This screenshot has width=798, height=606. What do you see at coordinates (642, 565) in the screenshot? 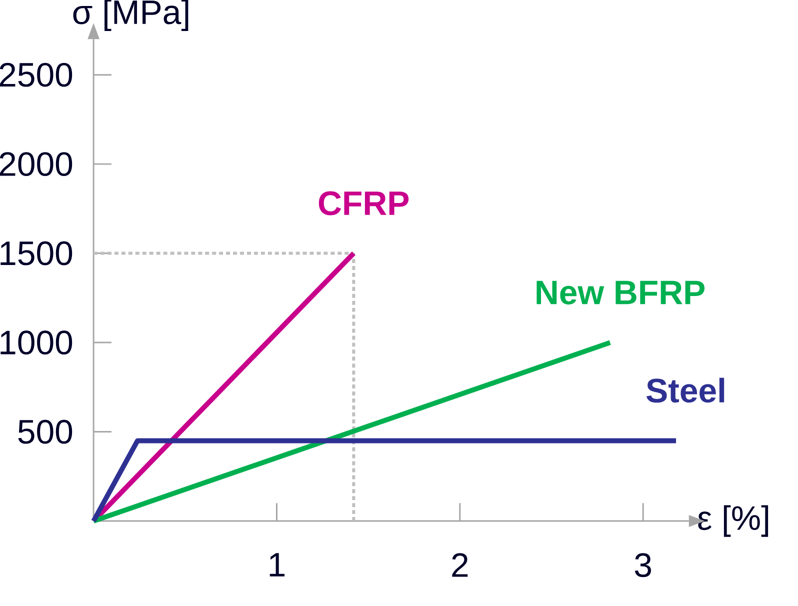
I see `x-tick-label: 3` at bounding box center [642, 565].